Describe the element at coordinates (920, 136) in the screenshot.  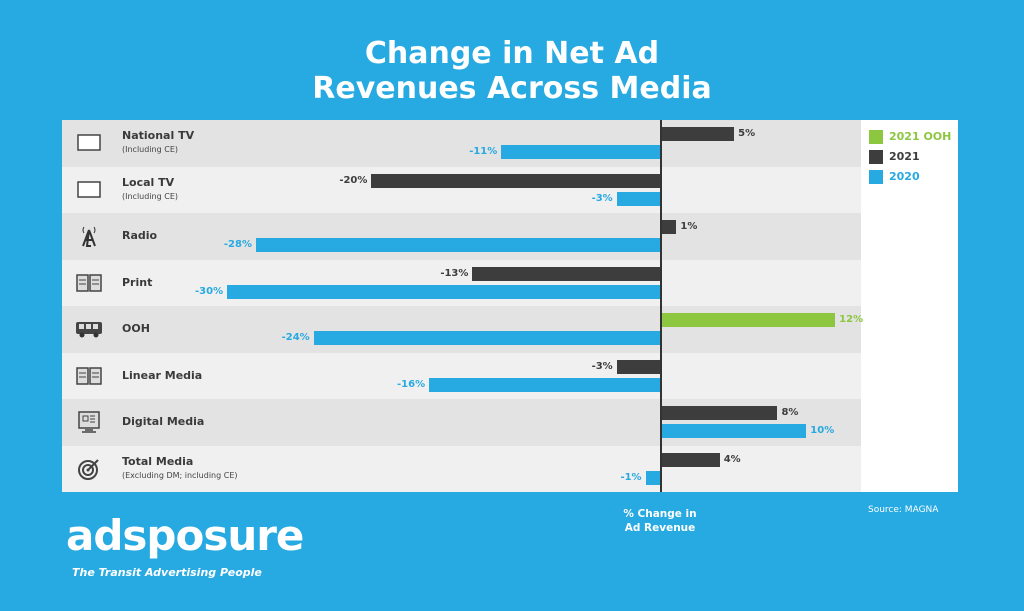
I see `legend-label: 2021 OOH` at that location.